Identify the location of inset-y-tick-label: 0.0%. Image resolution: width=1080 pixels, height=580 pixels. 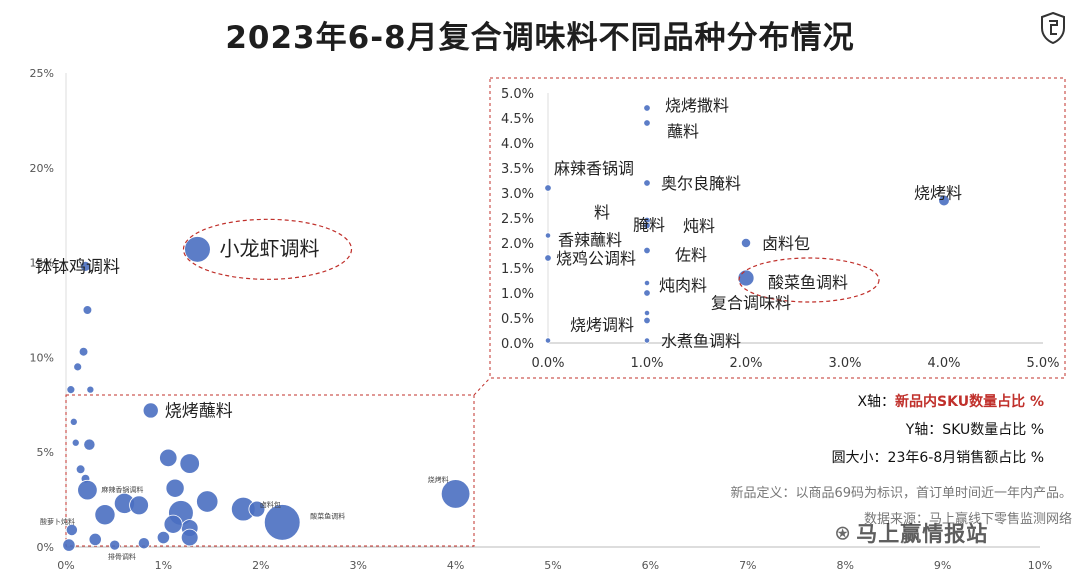
(517, 344).